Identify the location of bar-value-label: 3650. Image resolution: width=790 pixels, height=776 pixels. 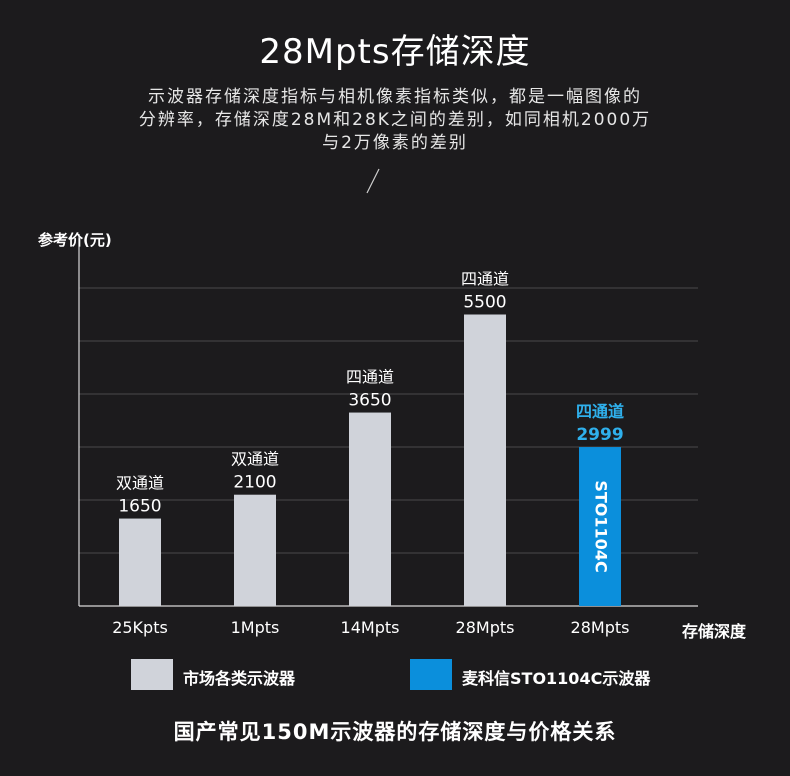
(369, 401).